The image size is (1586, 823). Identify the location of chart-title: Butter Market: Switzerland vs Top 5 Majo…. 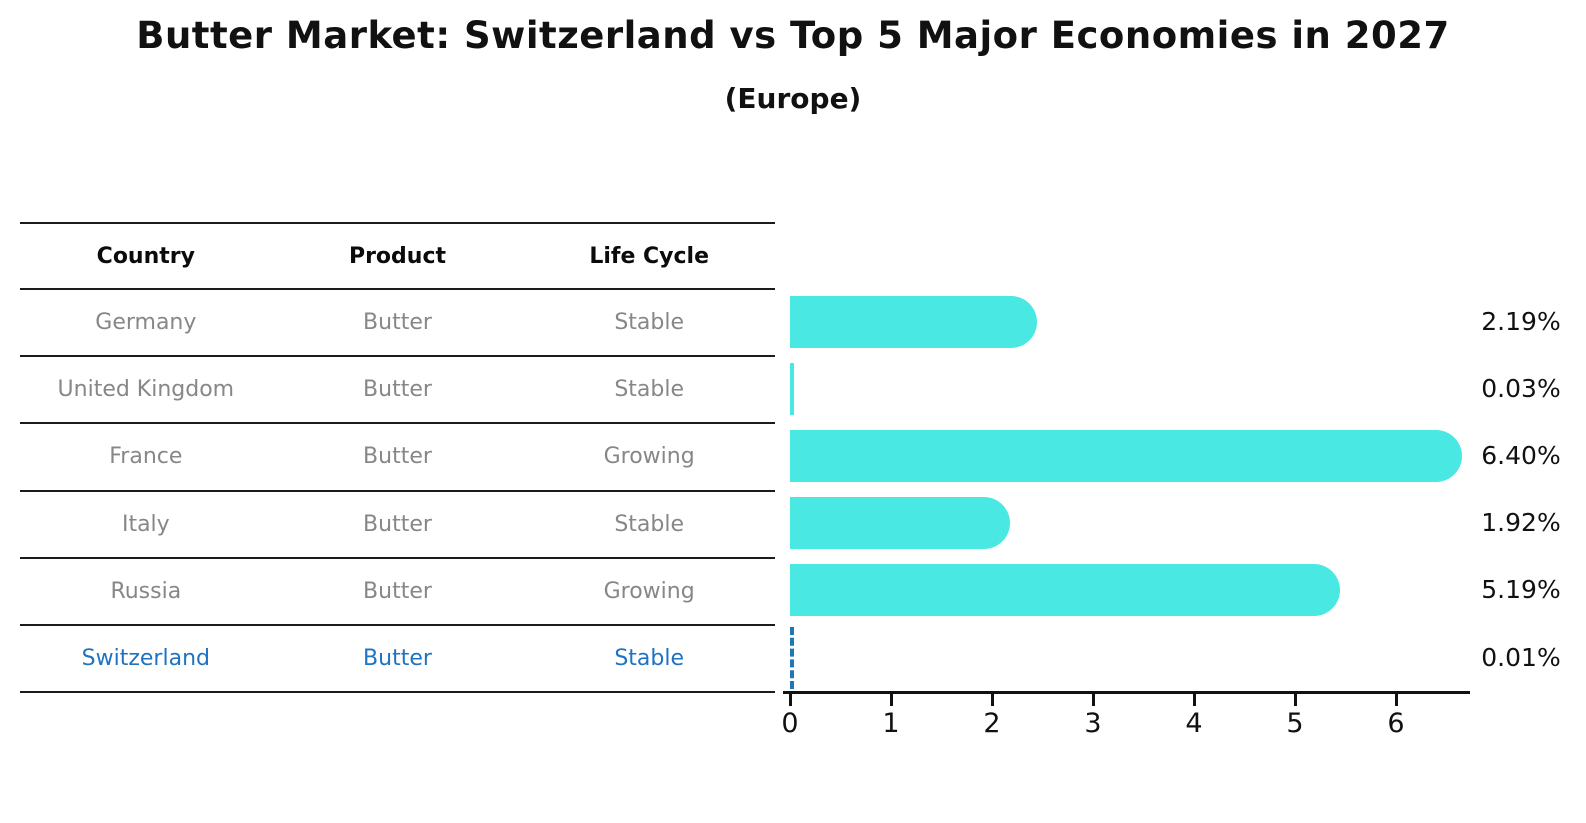
(793, 35).